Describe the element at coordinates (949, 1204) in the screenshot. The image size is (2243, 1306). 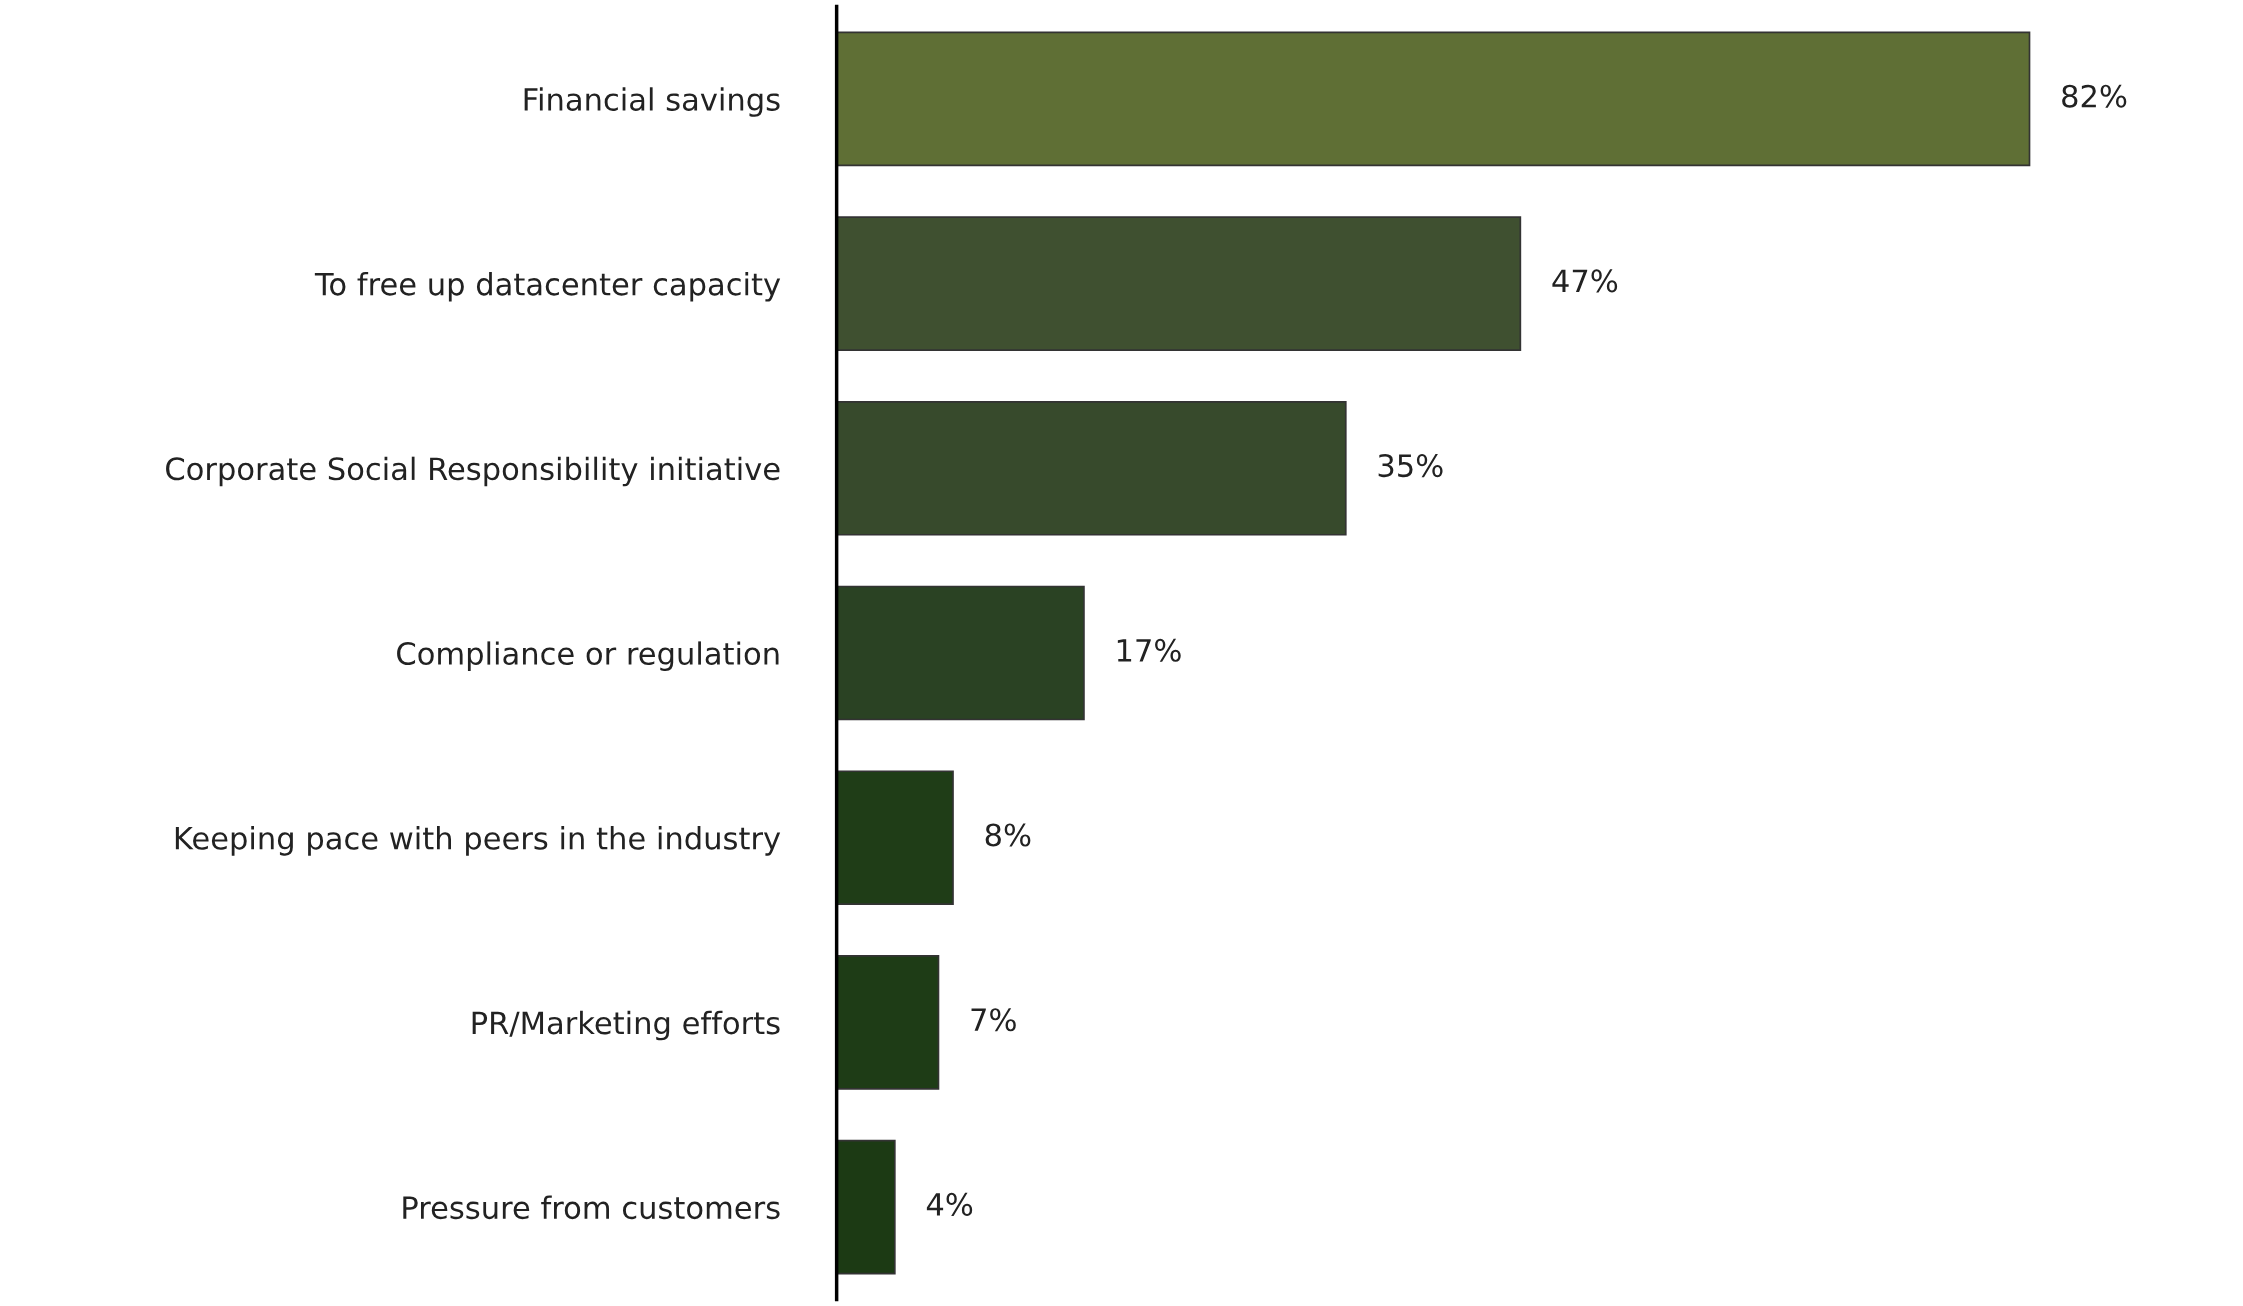
I see `data-label: 4%` at that location.